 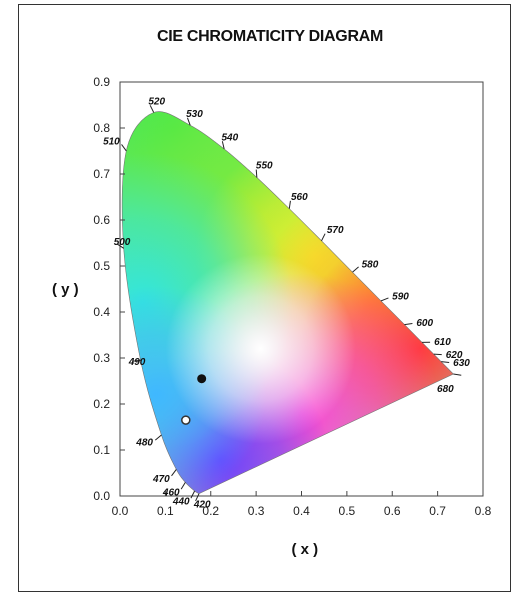 What do you see at coordinates (144, 443) in the screenshot?
I see `wavelength-label-480: 480` at bounding box center [144, 443].